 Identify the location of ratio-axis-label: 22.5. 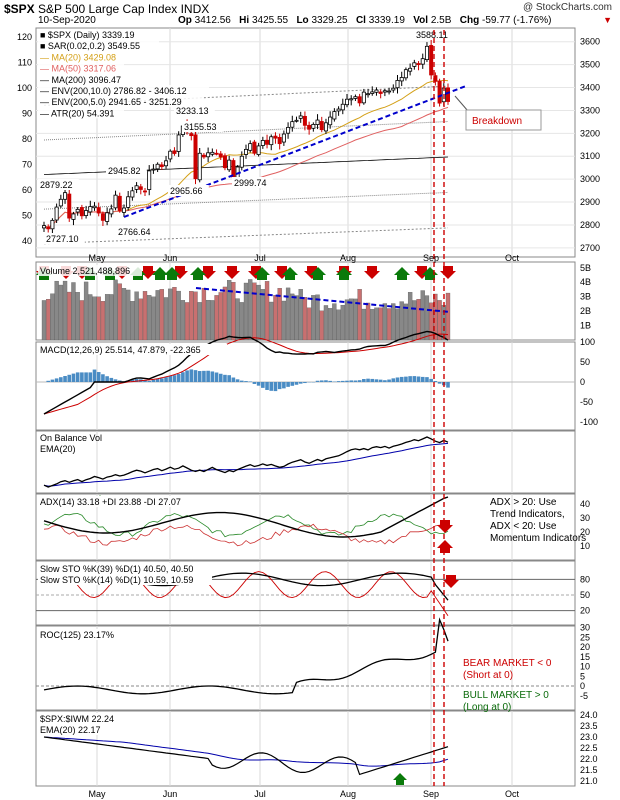
(589, 748).